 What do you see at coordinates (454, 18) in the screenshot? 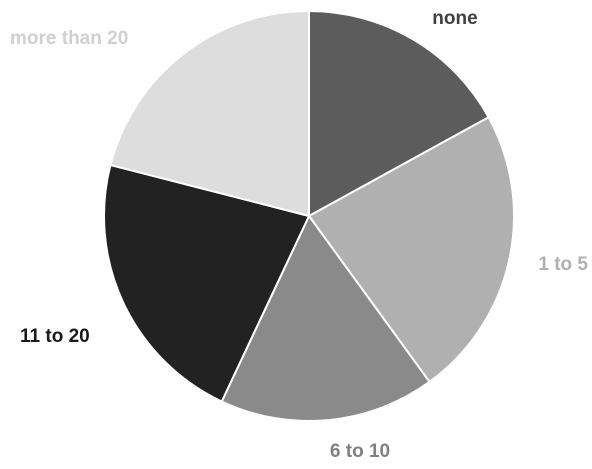
I see `pie-slice-label-0: none` at bounding box center [454, 18].